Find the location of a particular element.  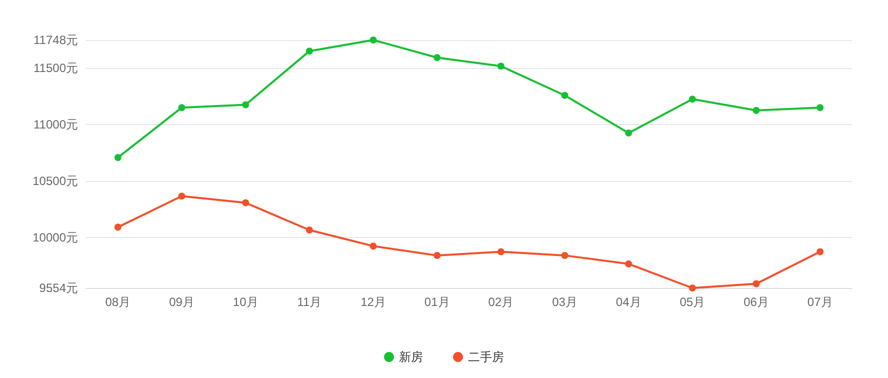

x-tick-label: 06月 is located at coordinates (756, 302).